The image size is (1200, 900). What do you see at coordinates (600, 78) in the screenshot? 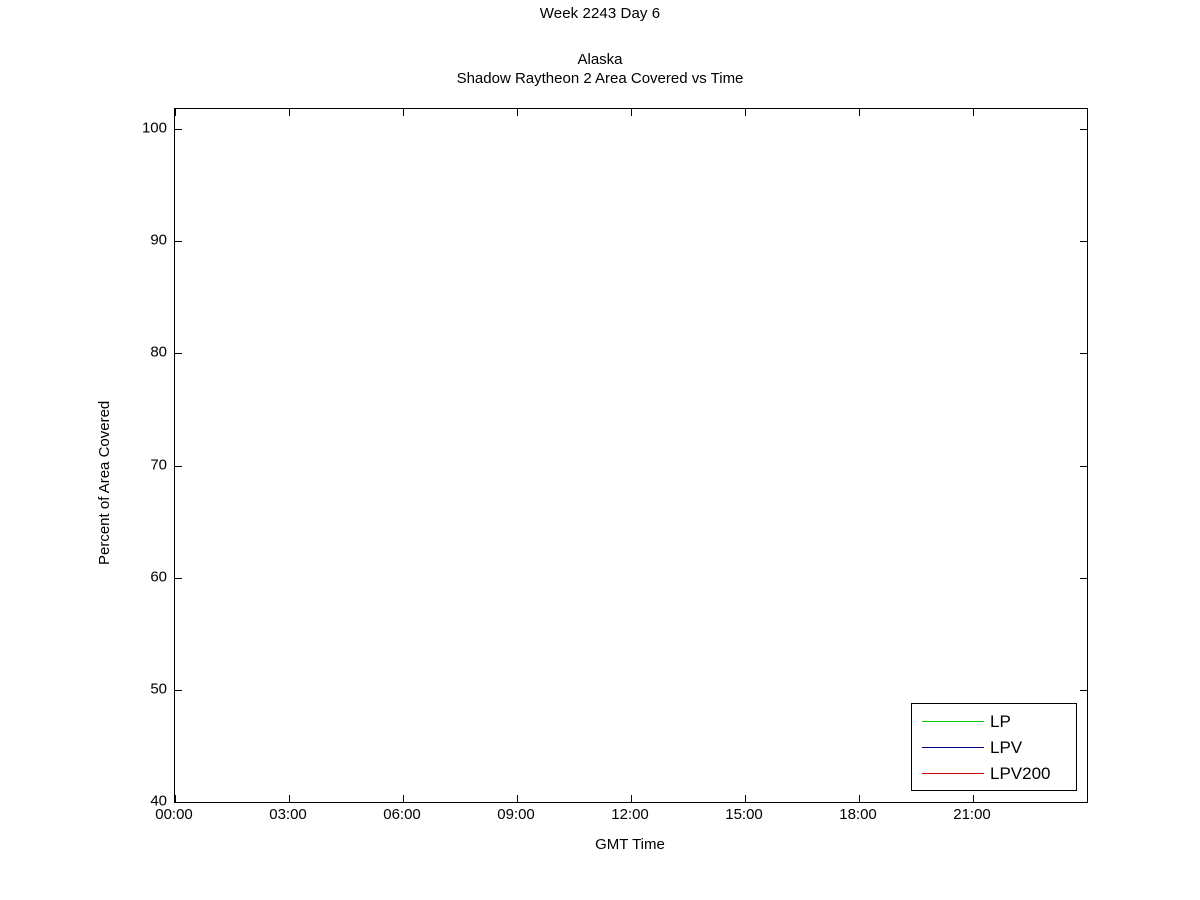
I see `axes-title-line-2: Shadow Raytheon 2 Area Covered vs Time` at bounding box center [600, 78].